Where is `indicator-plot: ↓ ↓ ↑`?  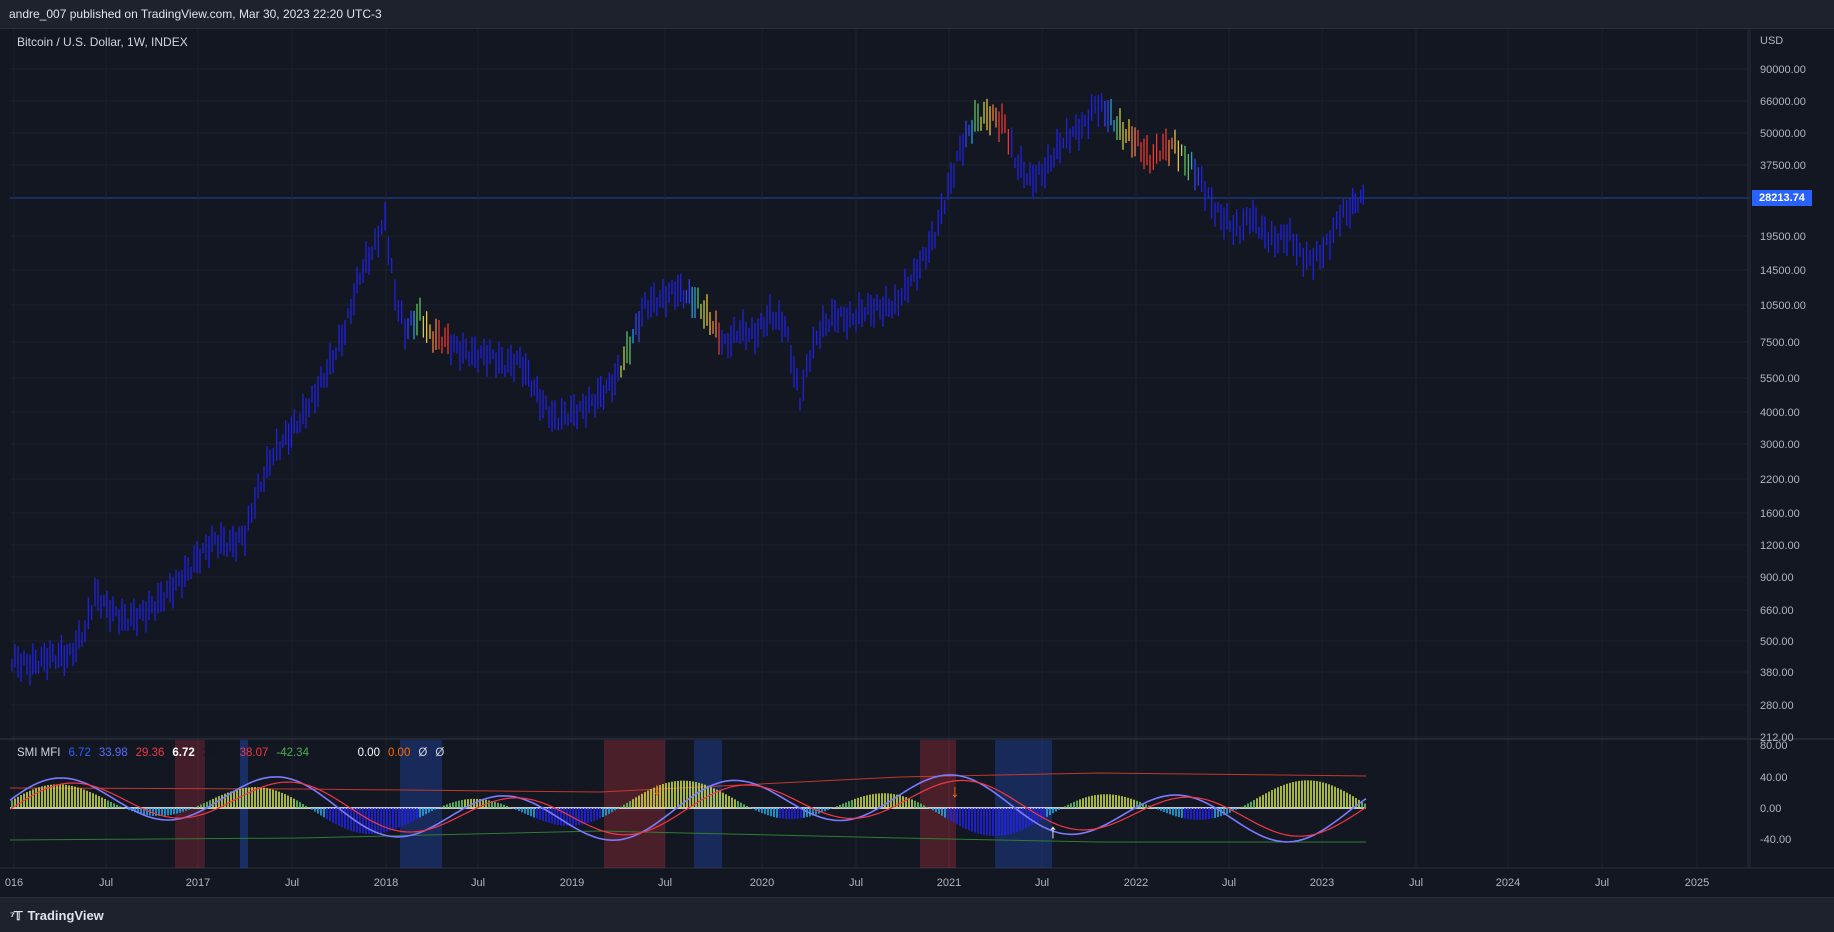
indicator-plot: ↓ ↓ ↑ is located at coordinates (688, 807).